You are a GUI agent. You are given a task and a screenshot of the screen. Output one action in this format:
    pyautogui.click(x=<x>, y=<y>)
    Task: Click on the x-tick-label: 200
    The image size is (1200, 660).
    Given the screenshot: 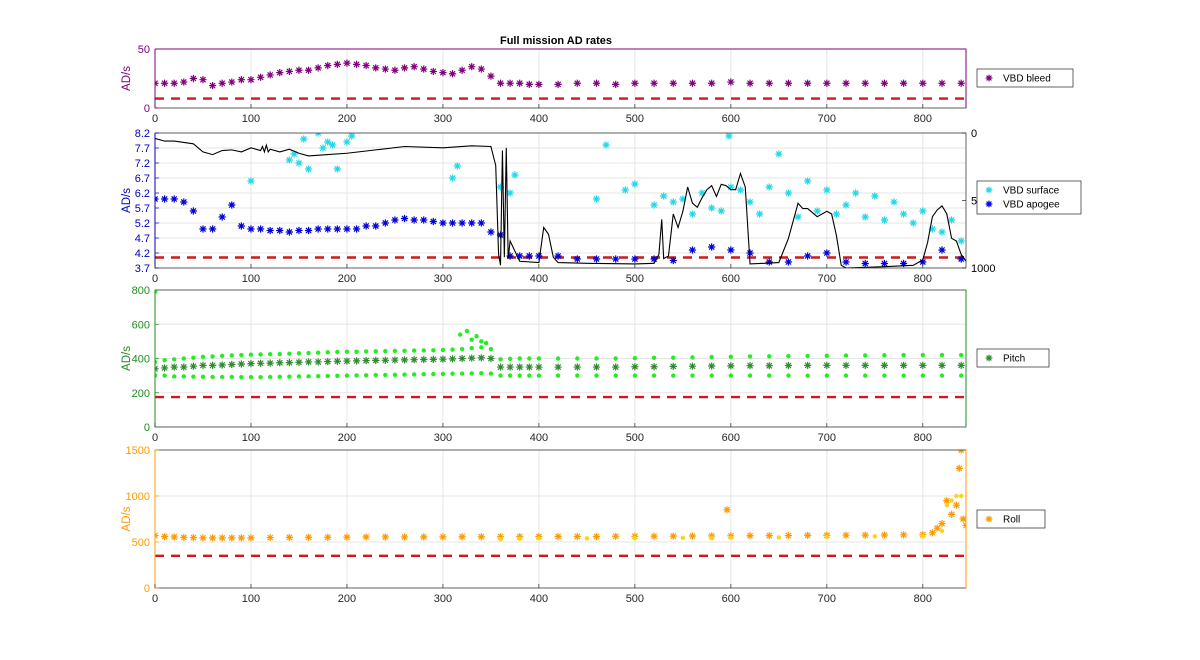 What is the action you would take?
    pyautogui.click(x=347, y=599)
    